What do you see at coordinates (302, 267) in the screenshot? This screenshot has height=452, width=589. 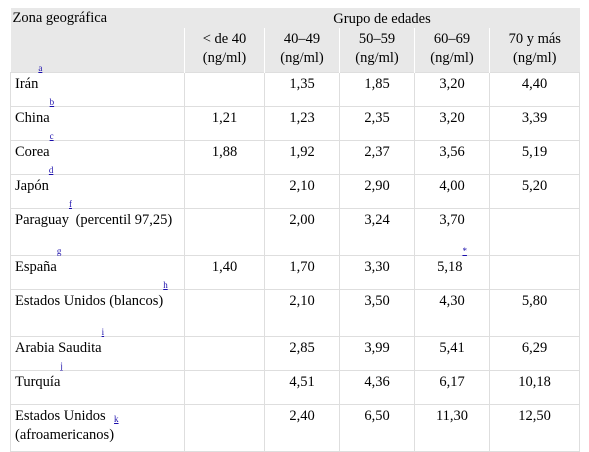 I see `value-text: 1,70` at bounding box center [302, 267].